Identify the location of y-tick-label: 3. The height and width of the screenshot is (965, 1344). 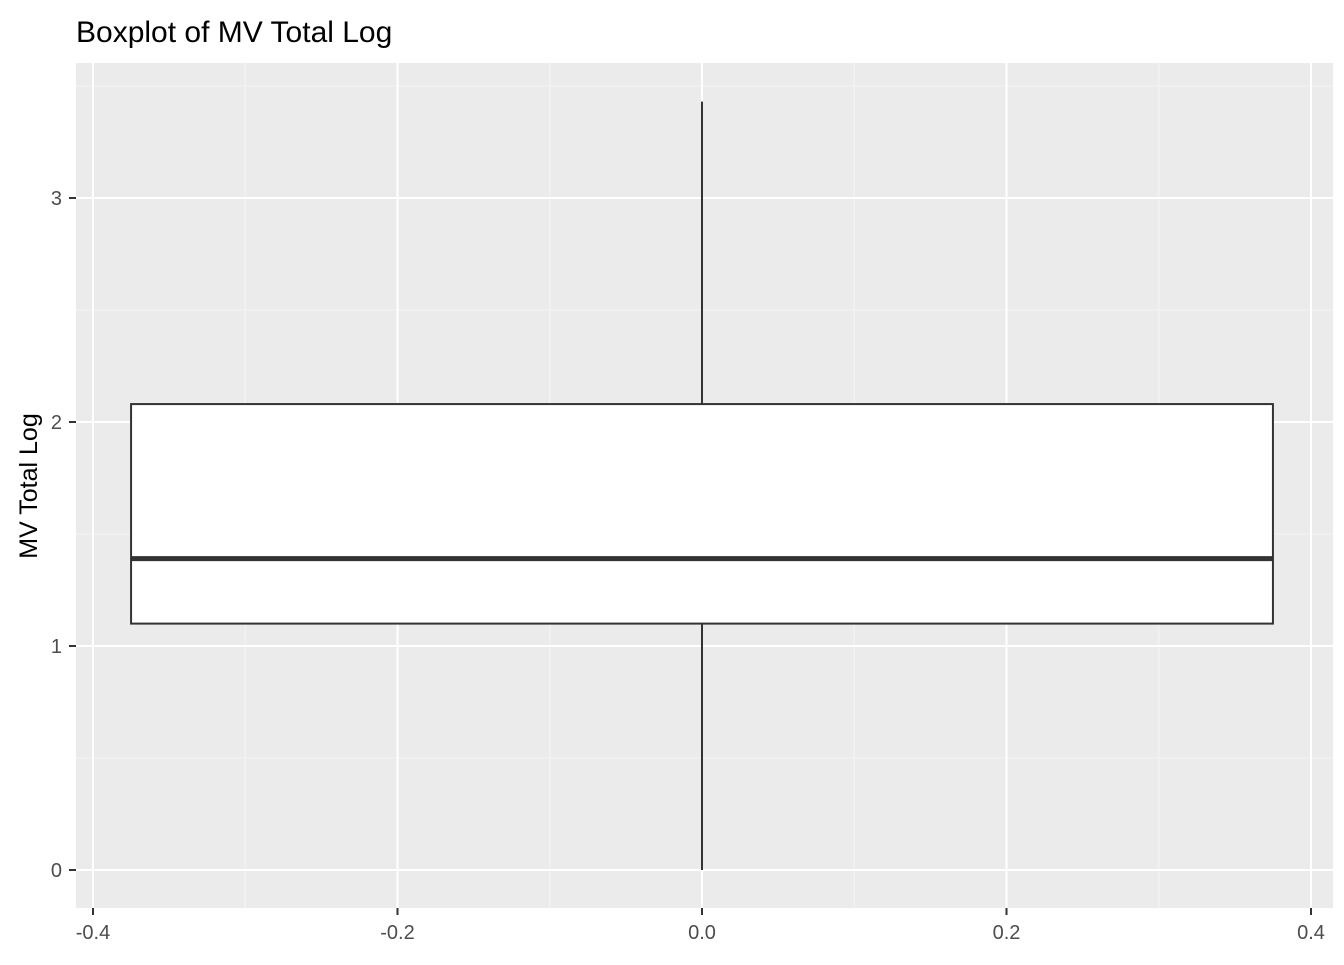
(56, 199).